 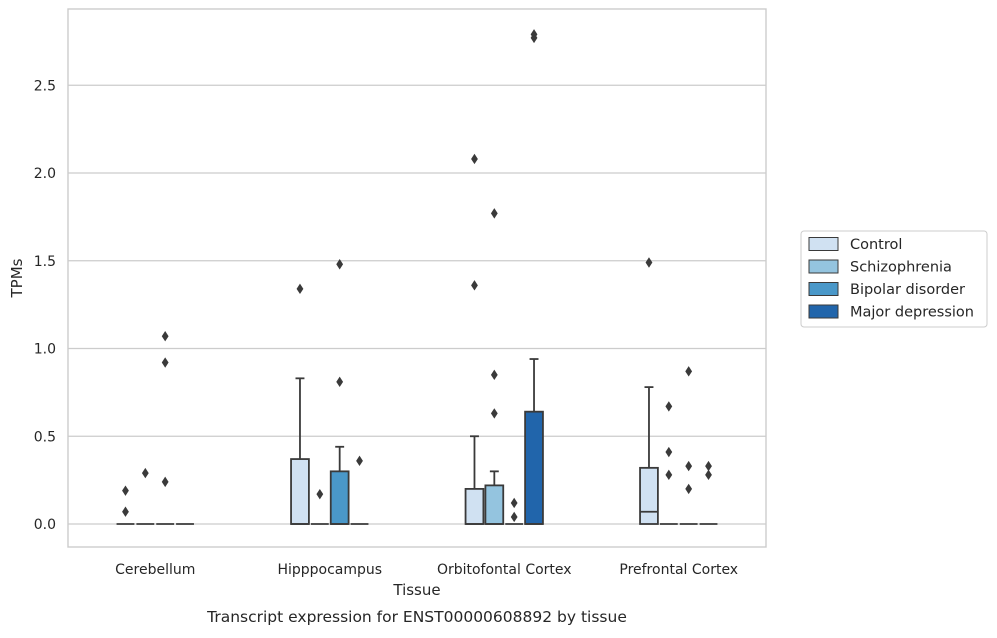 I want to click on y-tick-label: 0.0, so click(x=45, y=525).